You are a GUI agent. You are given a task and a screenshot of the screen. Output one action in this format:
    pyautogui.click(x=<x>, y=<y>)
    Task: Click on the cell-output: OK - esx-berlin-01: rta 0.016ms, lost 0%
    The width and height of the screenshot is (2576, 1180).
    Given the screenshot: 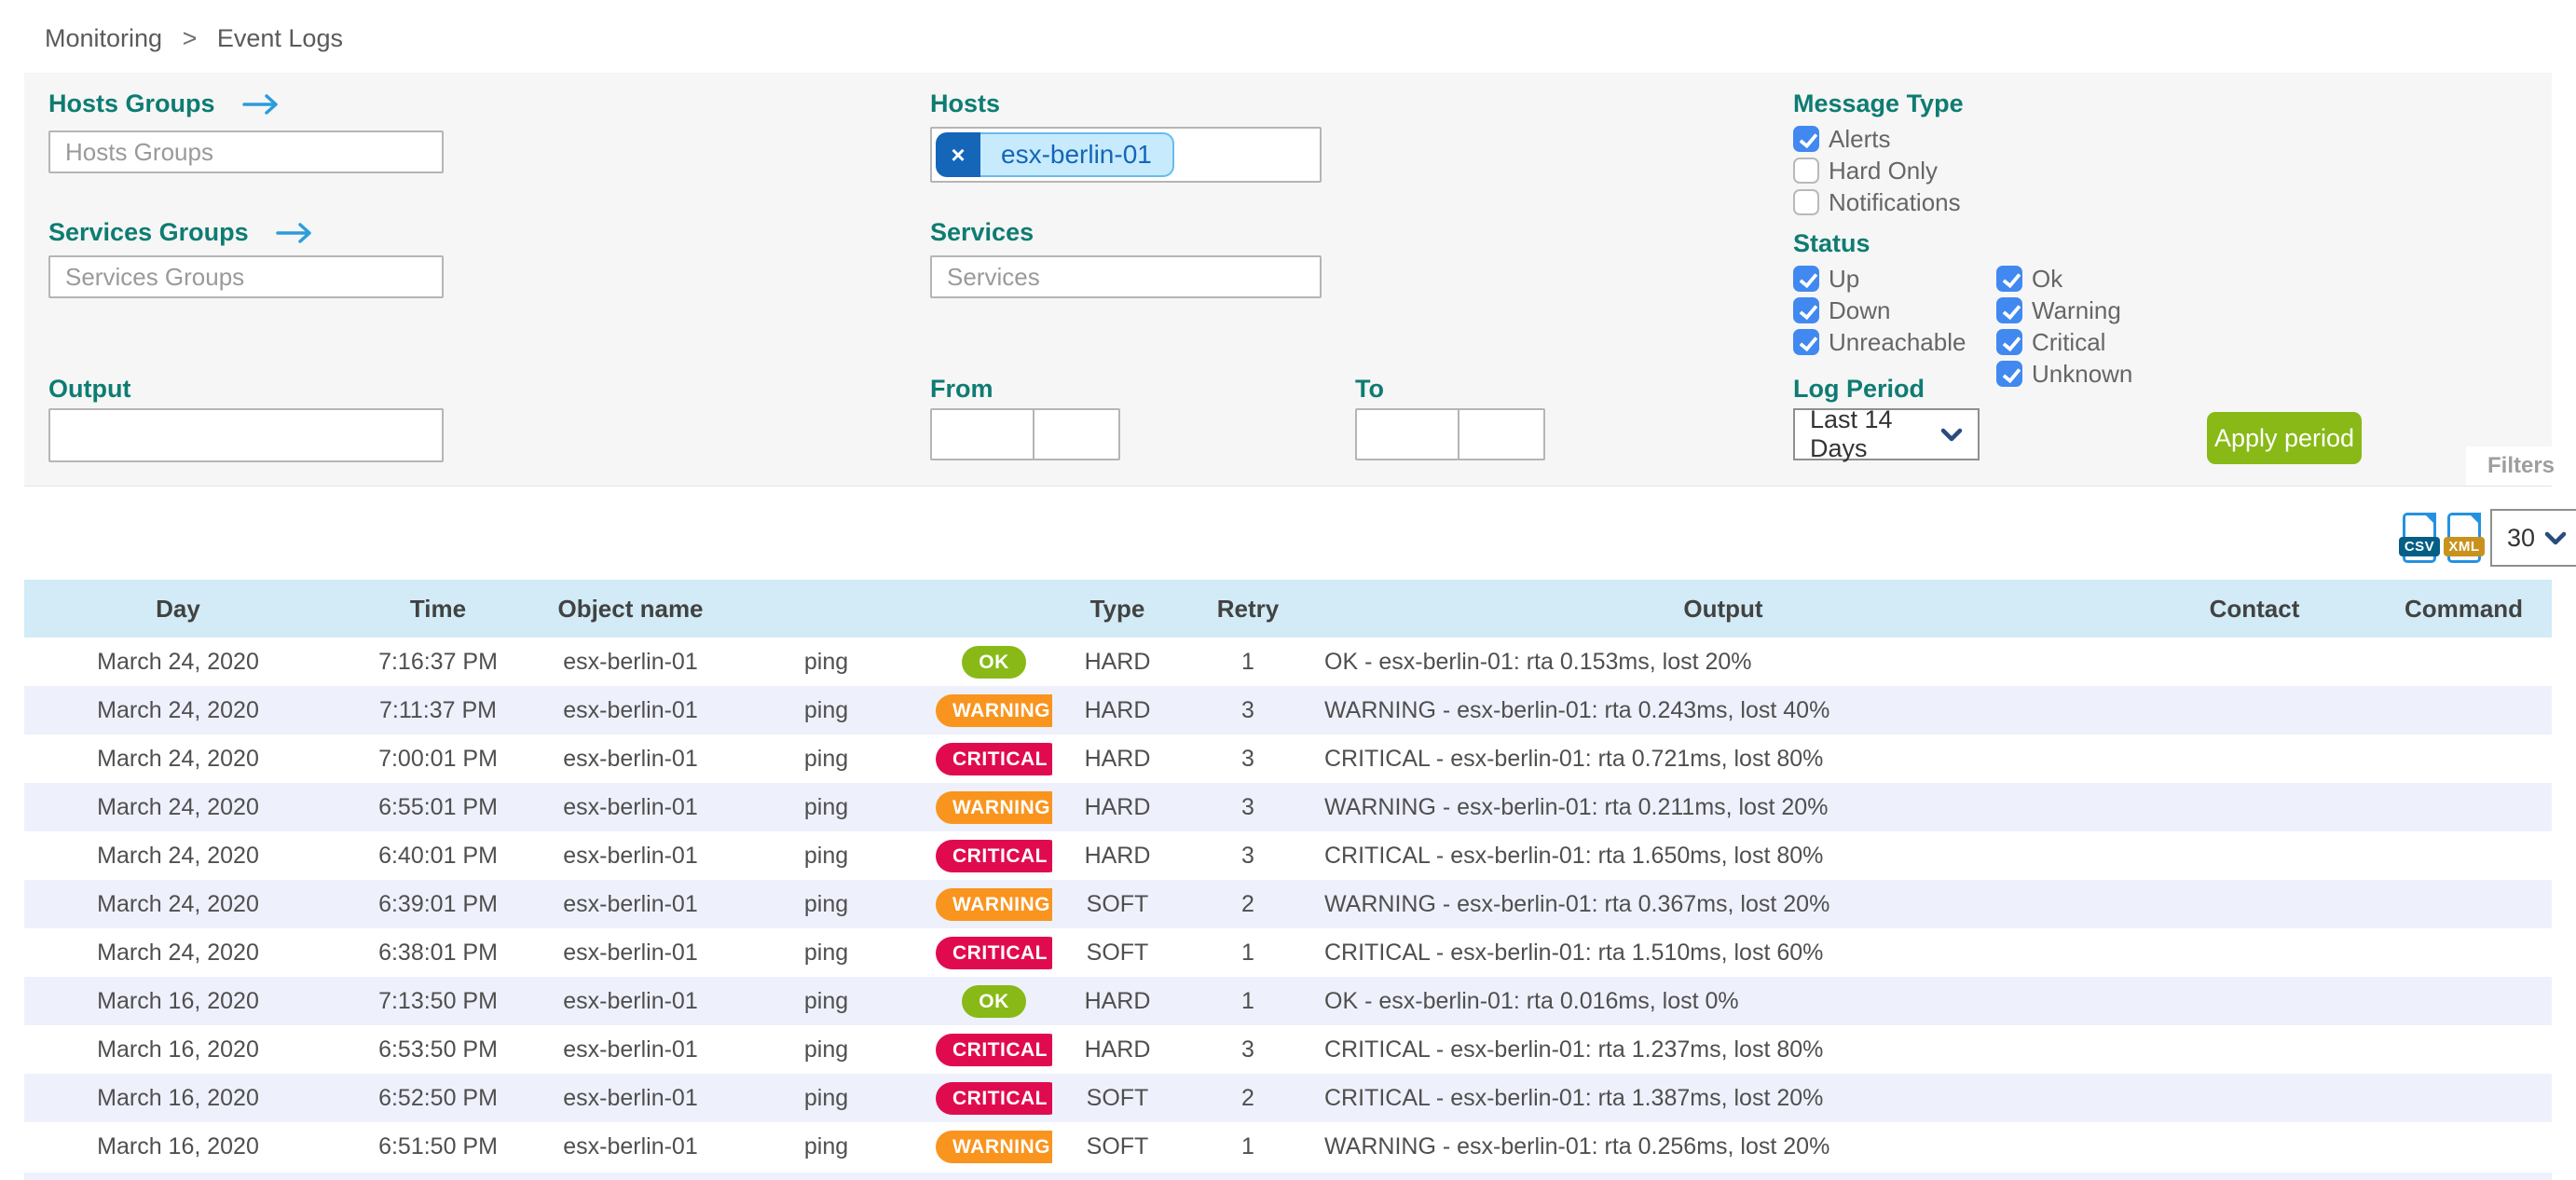 What is the action you would take?
    pyautogui.click(x=1531, y=1000)
    